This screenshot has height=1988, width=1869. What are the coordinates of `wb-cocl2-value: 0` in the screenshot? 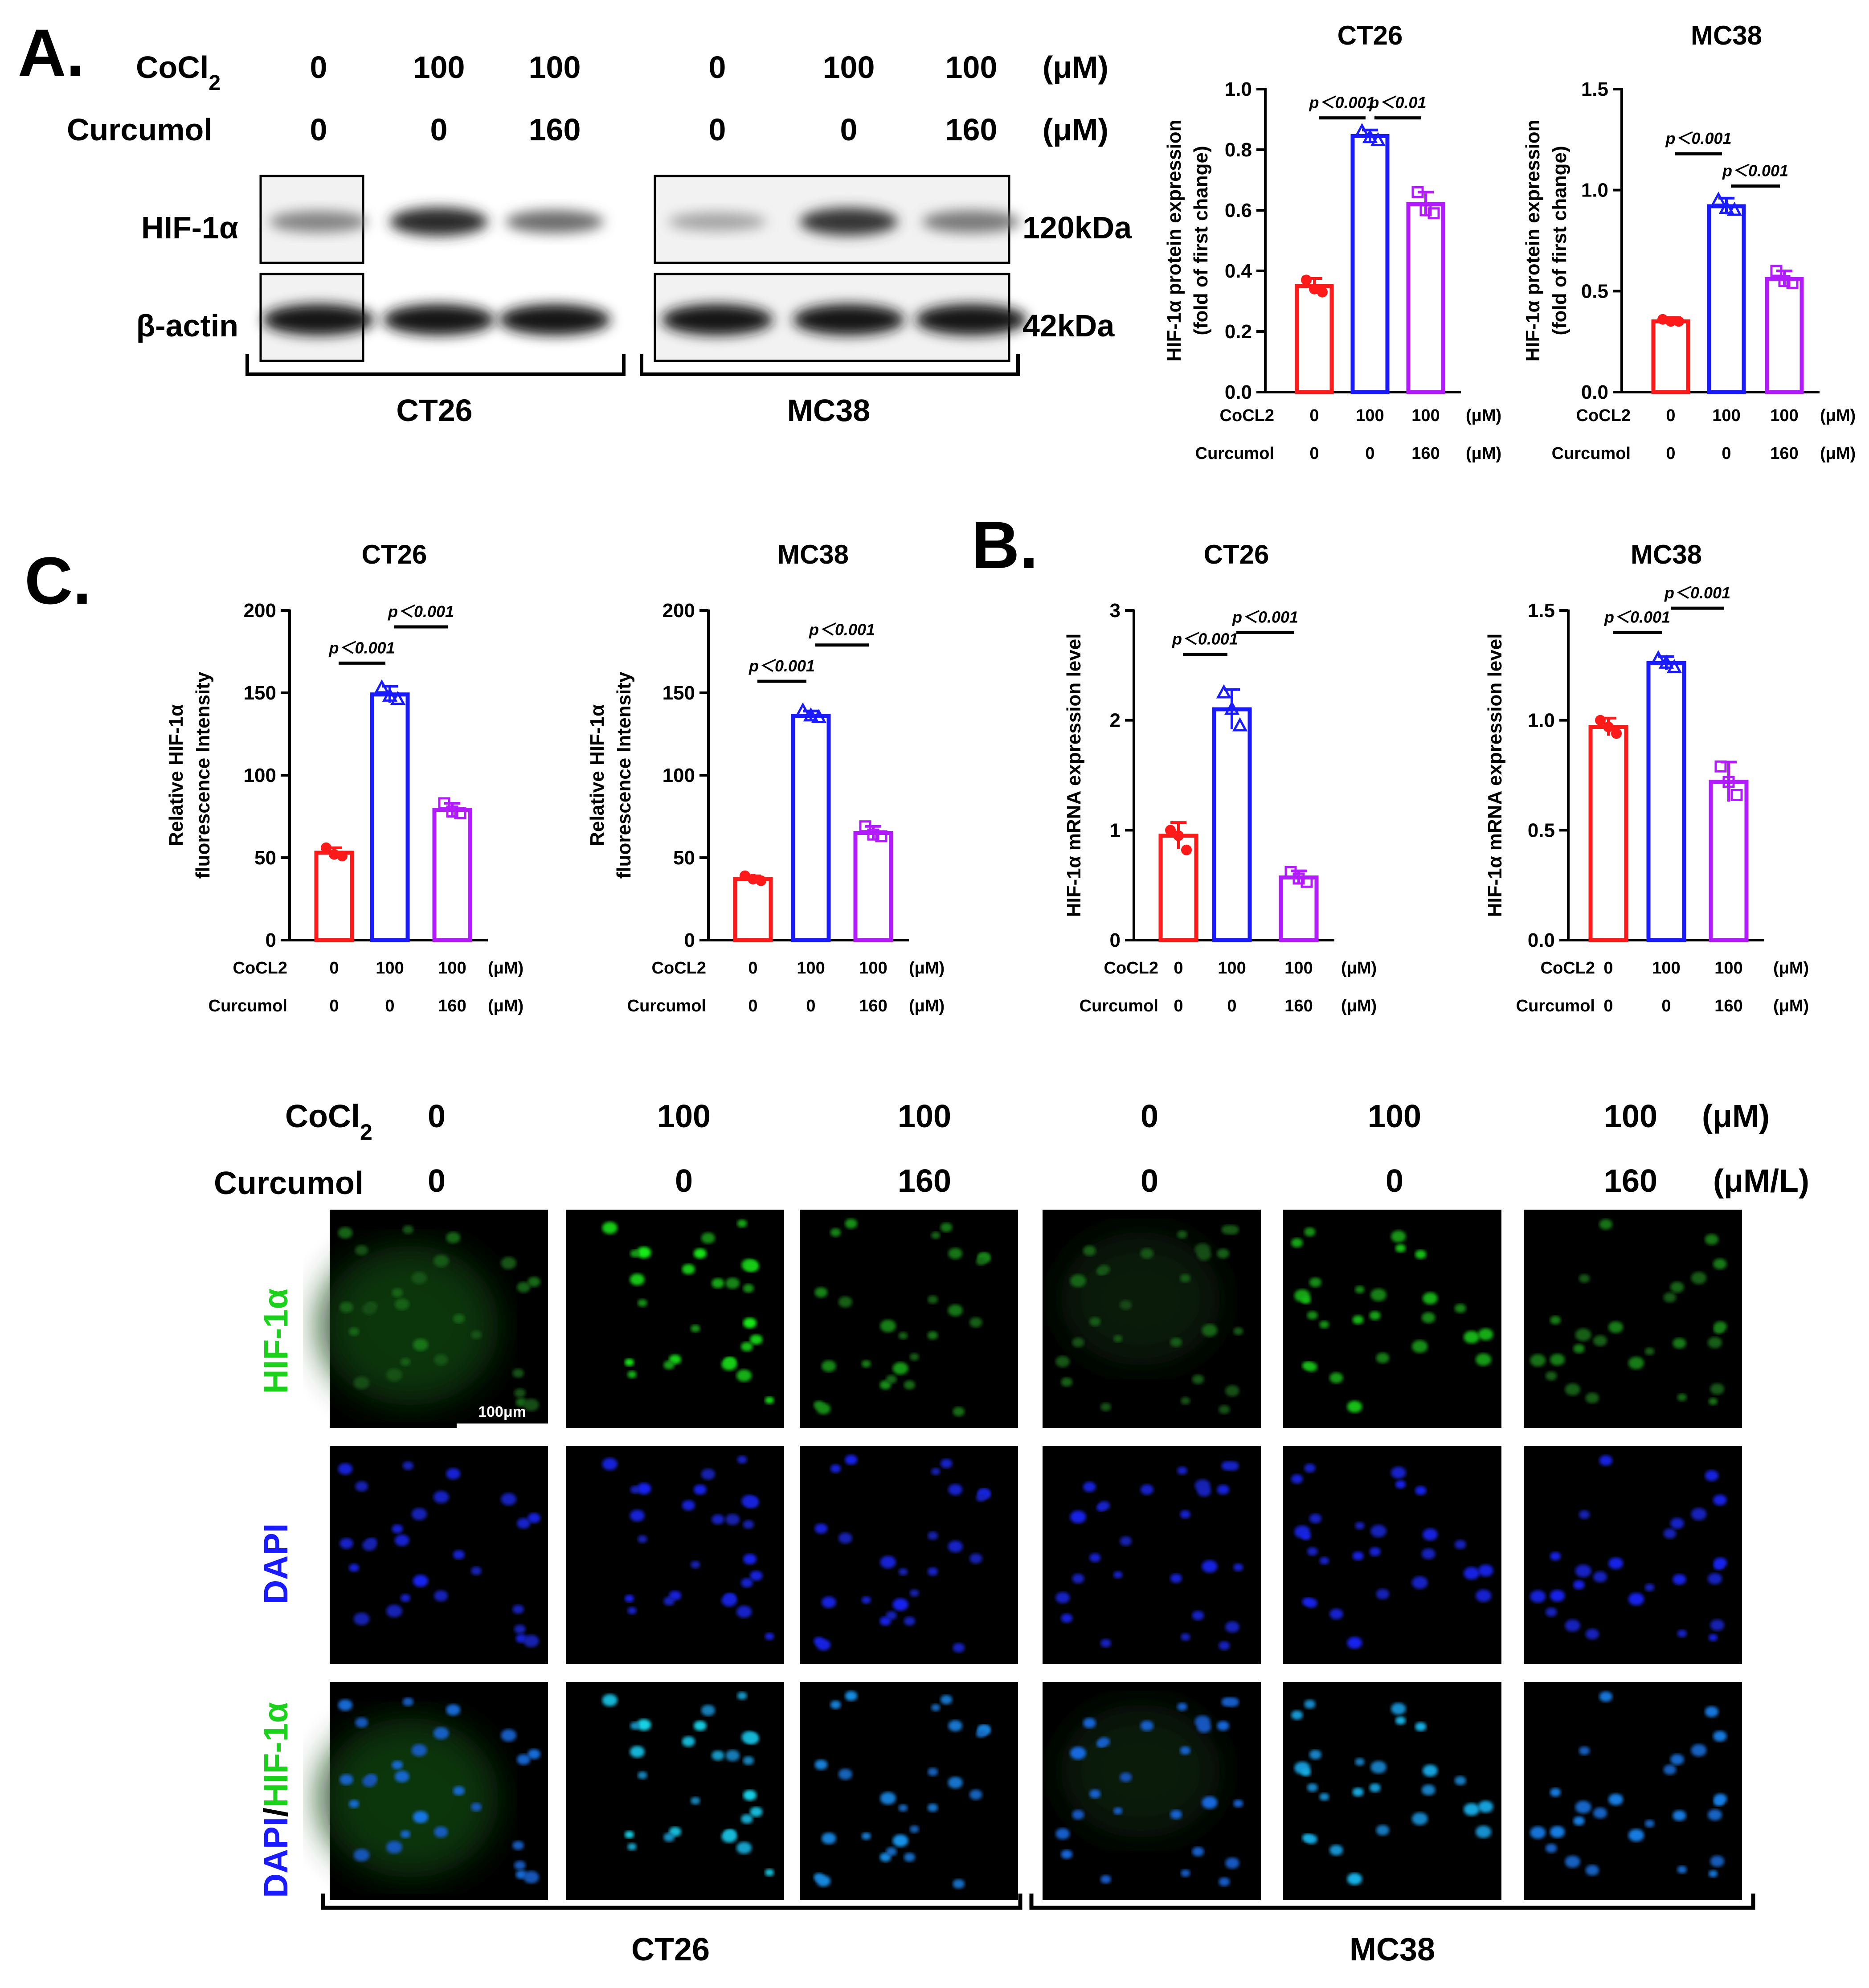 It's located at (318, 67).